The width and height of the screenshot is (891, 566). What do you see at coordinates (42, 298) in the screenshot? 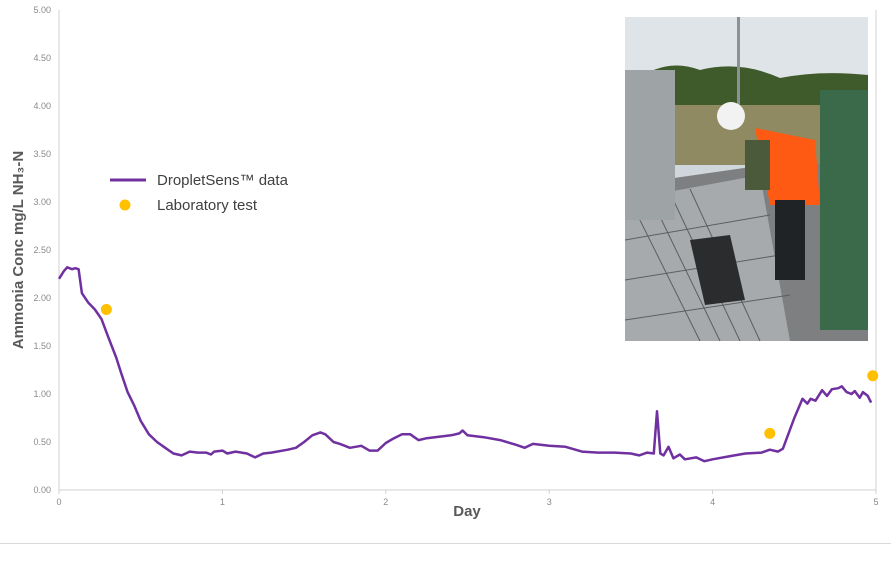
I see `y-tick-label: 2.00` at bounding box center [42, 298].